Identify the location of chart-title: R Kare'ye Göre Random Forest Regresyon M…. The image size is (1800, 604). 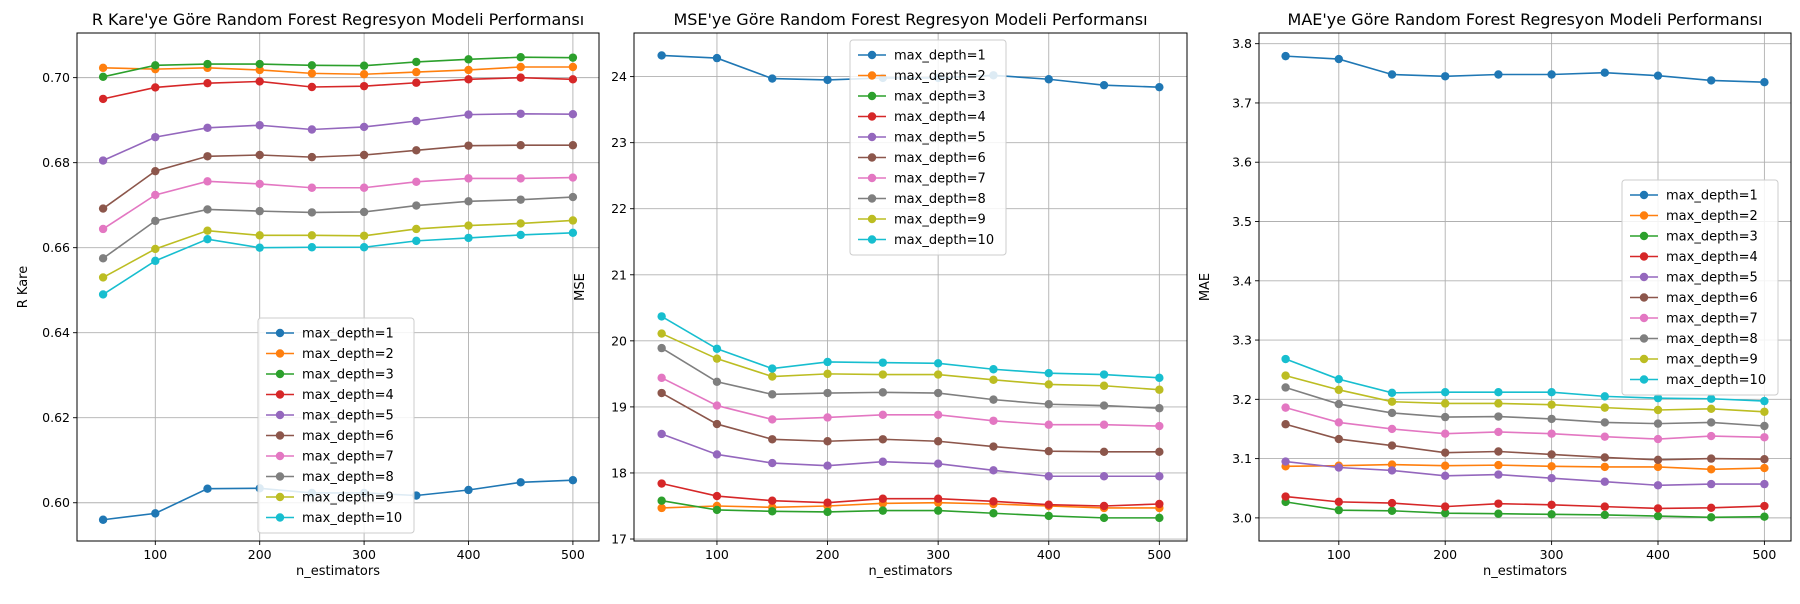
(338, 19).